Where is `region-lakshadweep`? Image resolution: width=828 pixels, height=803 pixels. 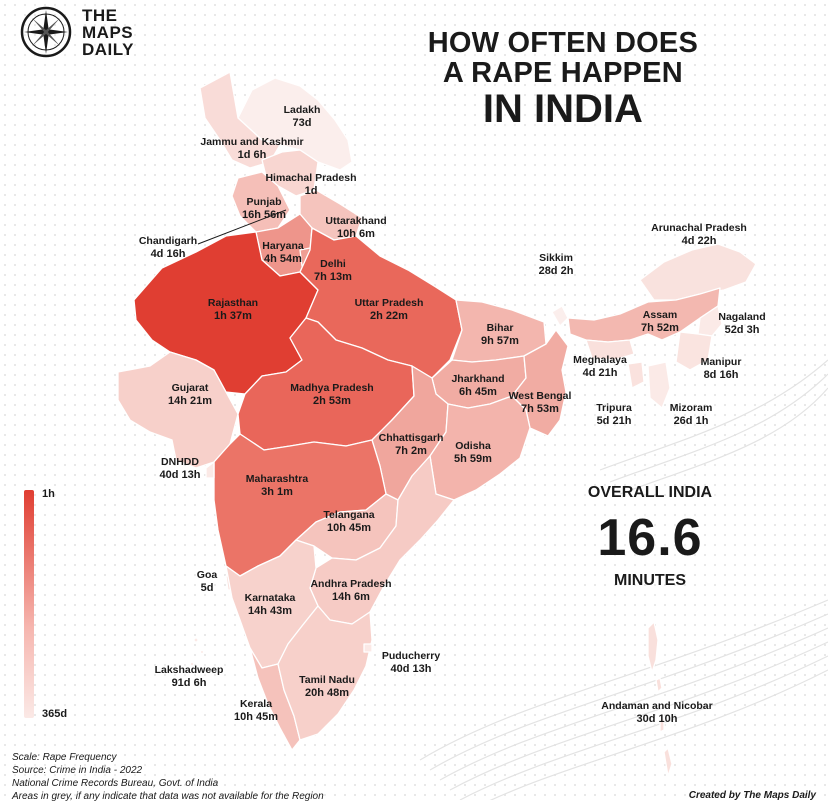 region-lakshadweep is located at coordinates (197, 652).